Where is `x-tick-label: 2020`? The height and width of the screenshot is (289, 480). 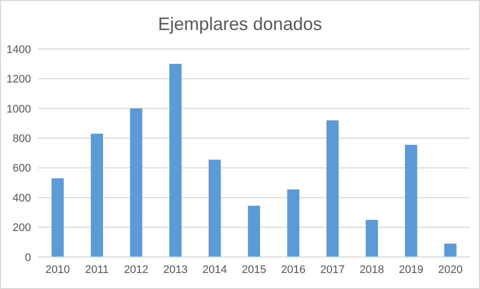 x-tick-label: 2020 is located at coordinates (450, 270).